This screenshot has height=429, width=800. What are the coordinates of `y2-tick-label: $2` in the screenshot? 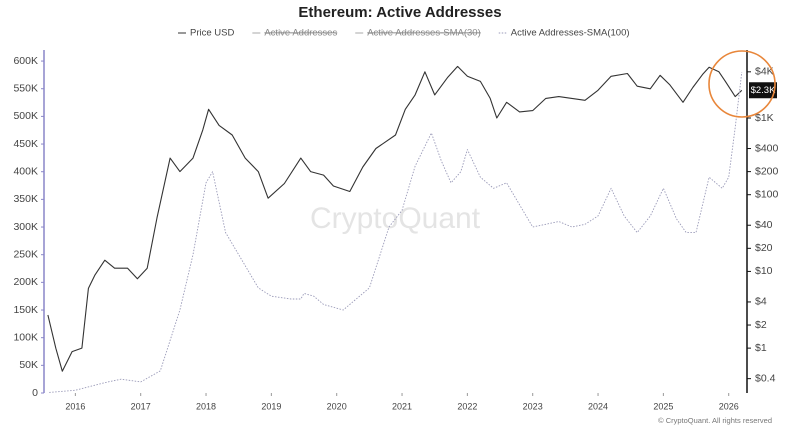 It's located at (761, 325).